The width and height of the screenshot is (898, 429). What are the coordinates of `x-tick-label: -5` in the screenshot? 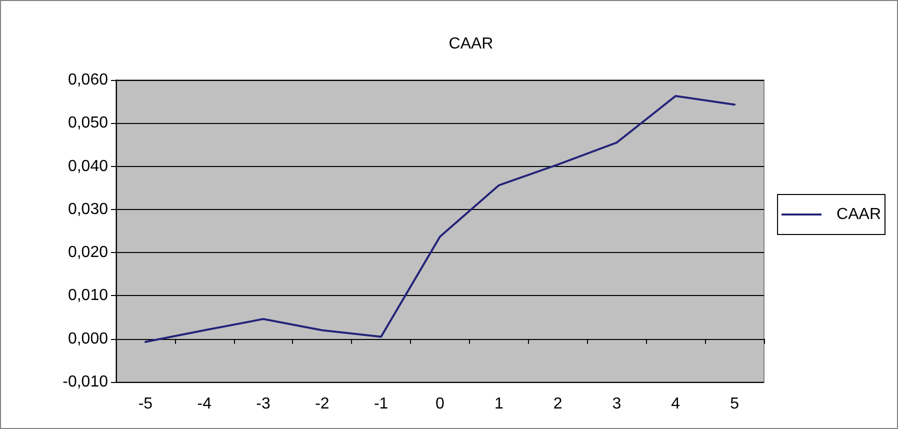 It's located at (145, 404).